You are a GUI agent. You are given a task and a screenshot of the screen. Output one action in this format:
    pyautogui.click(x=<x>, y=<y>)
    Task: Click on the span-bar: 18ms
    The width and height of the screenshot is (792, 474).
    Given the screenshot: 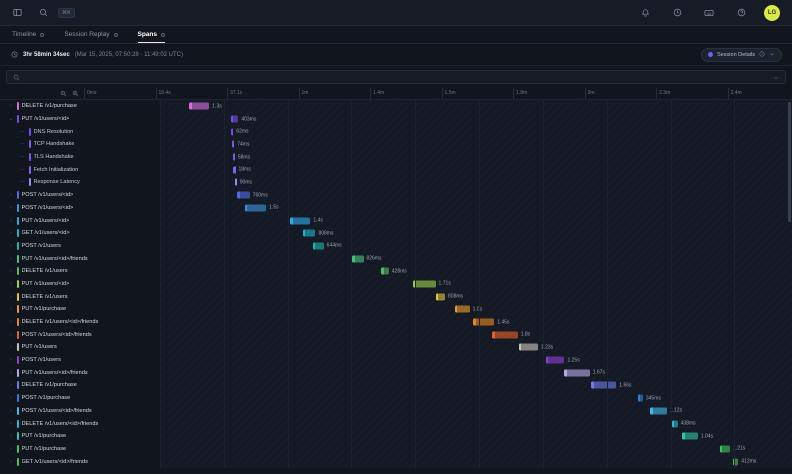 What is the action you would take?
    pyautogui.click(x=242, y=170)
    